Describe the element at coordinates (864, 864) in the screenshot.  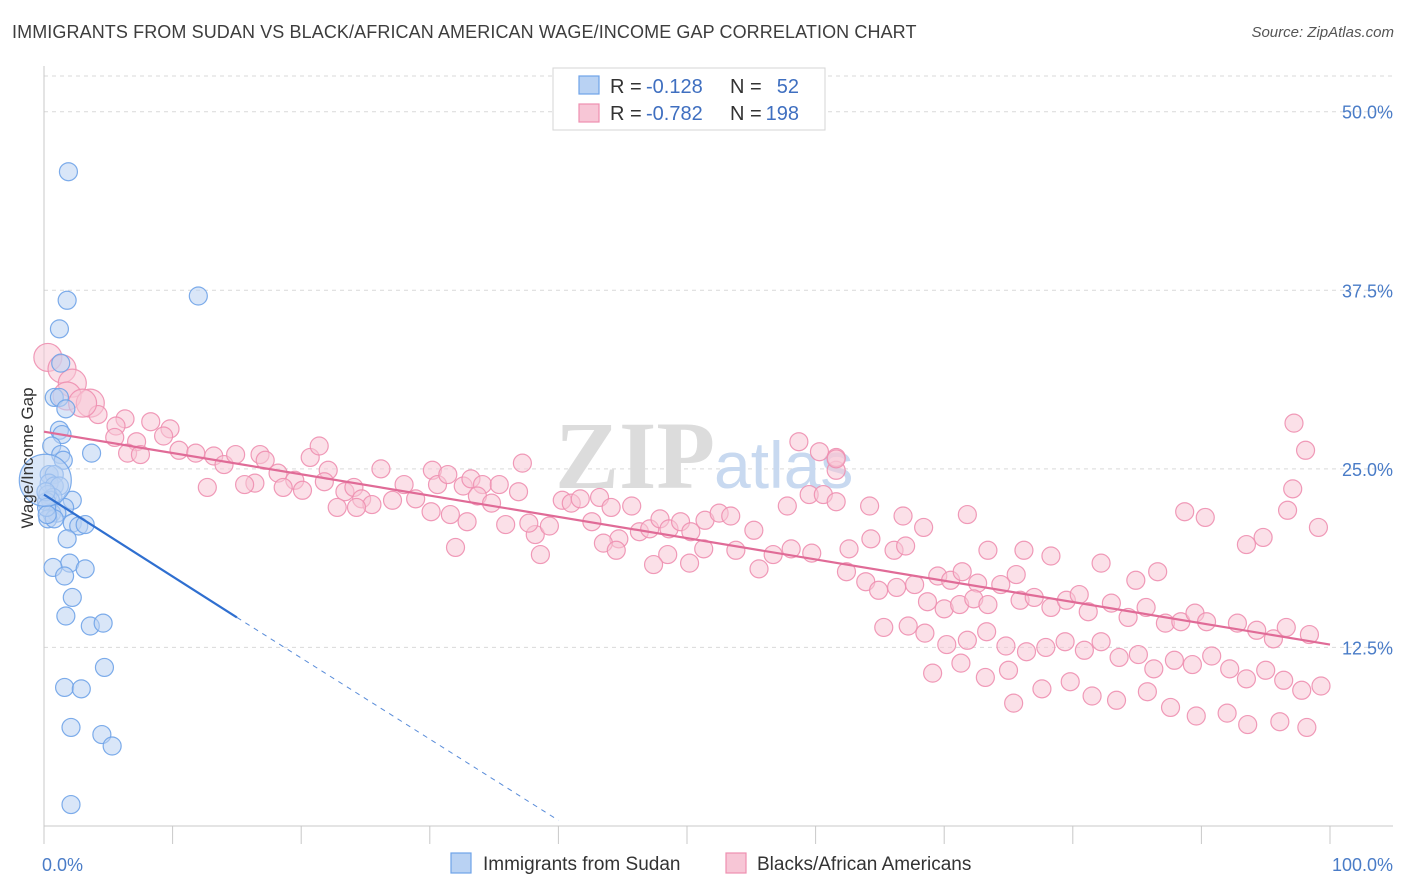
I see `legend-label-black: Blacks/African Americans` at that location.